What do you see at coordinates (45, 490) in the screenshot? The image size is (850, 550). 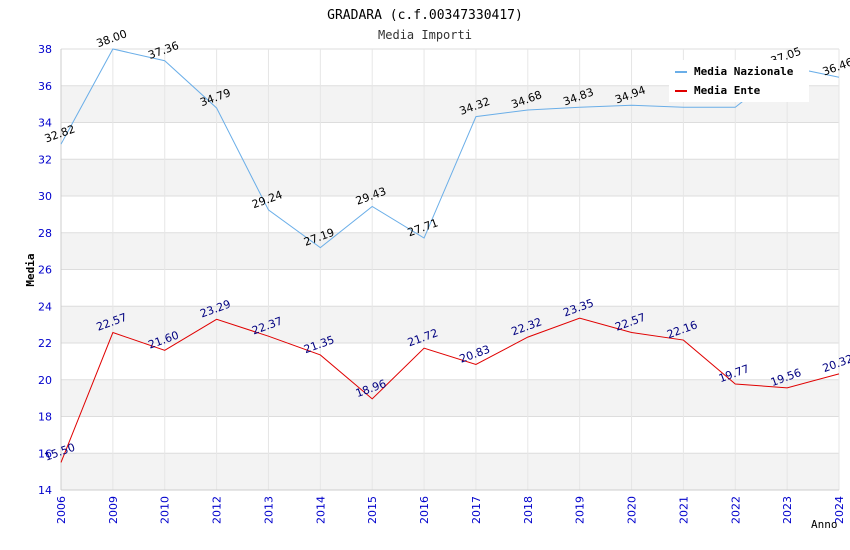 I see `y-tick-label: 14` at bounding box center [45, 490].